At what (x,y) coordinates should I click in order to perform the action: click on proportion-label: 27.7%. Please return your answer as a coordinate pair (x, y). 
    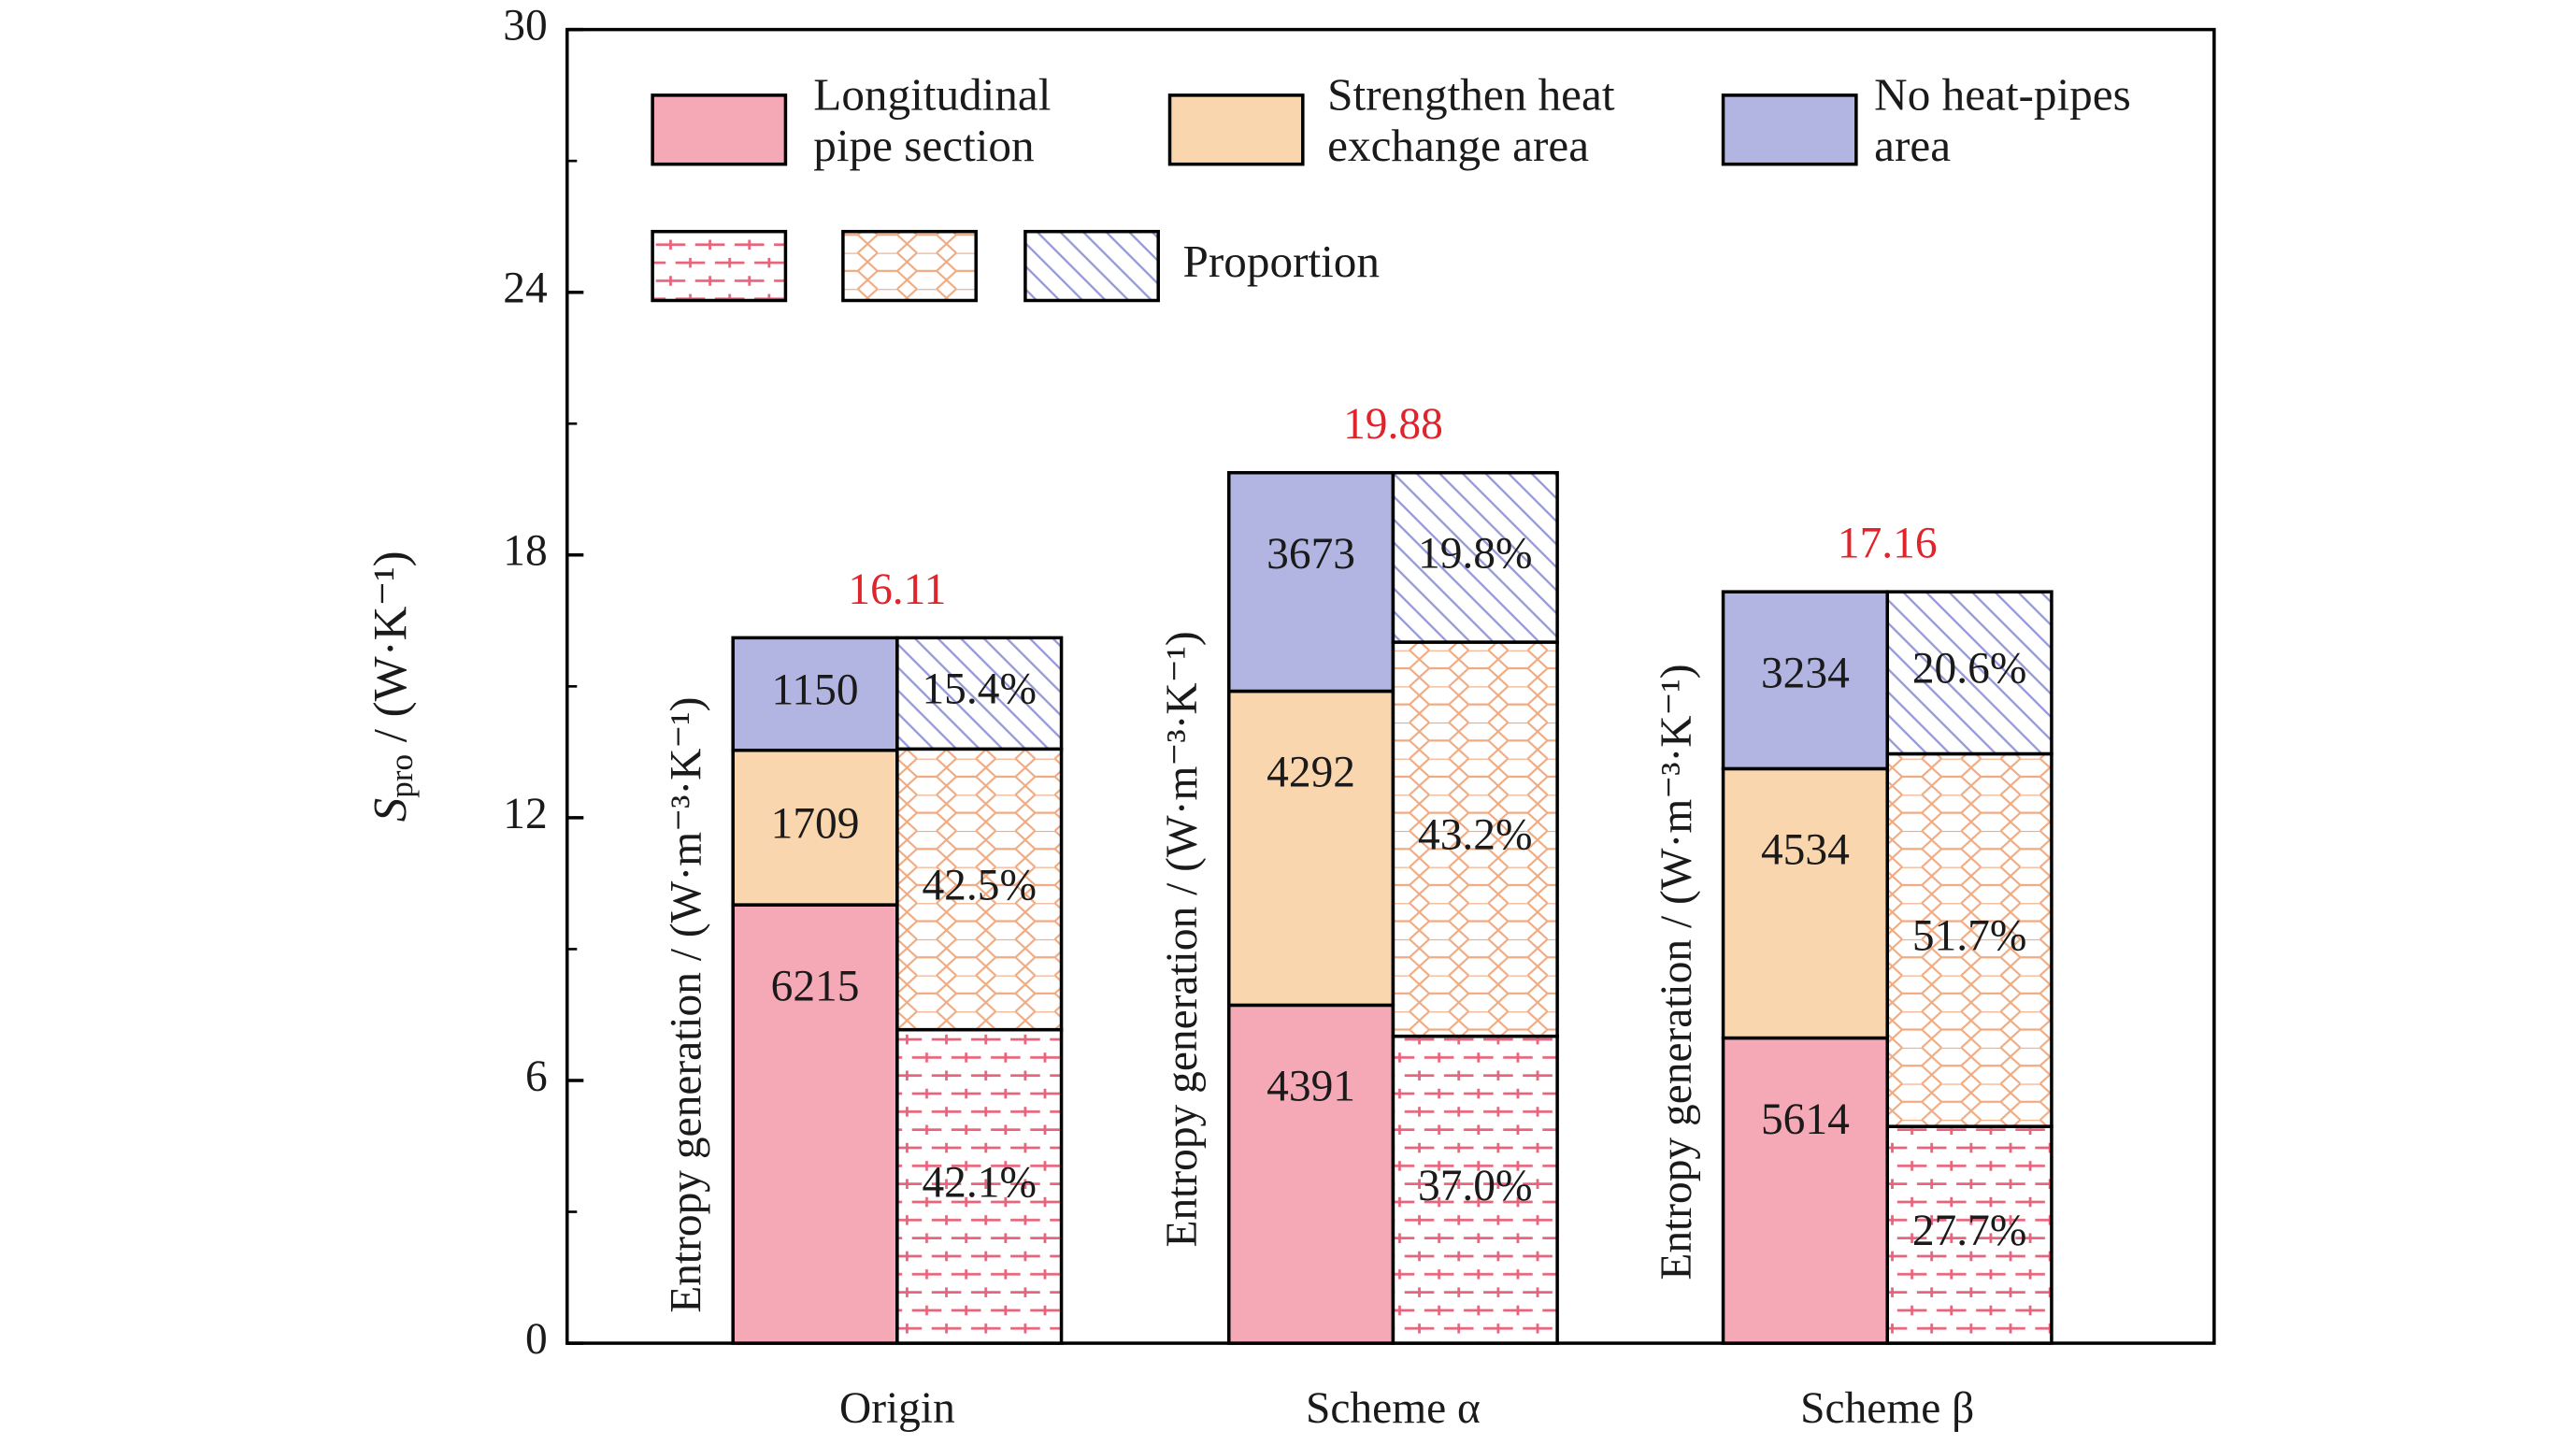
    Looking at the image, I should click on (1969, 1231).